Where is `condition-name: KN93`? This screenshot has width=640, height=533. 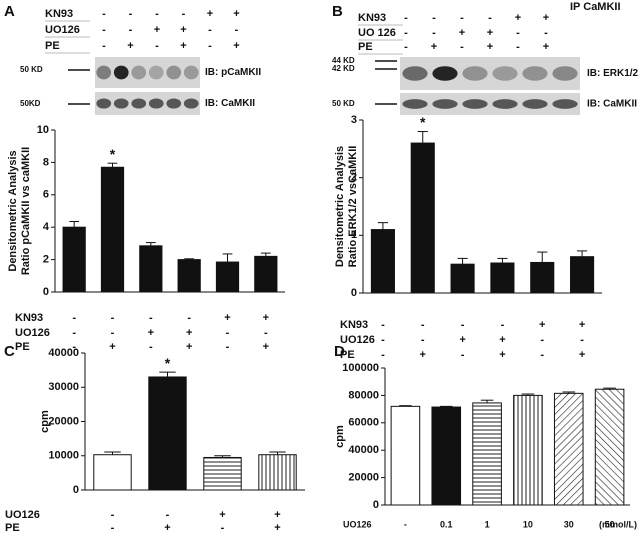
condition-name: KN93 is located at coordinates (354, 325).